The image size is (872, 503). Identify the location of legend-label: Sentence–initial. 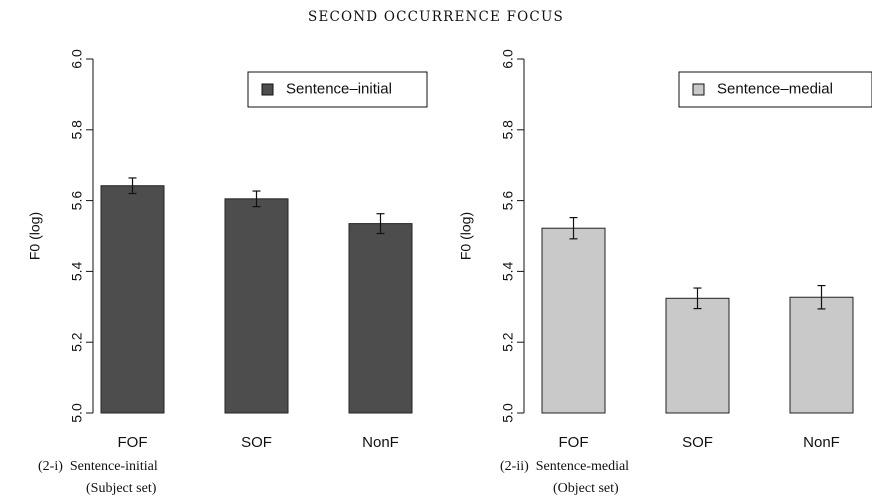
(339, 88).